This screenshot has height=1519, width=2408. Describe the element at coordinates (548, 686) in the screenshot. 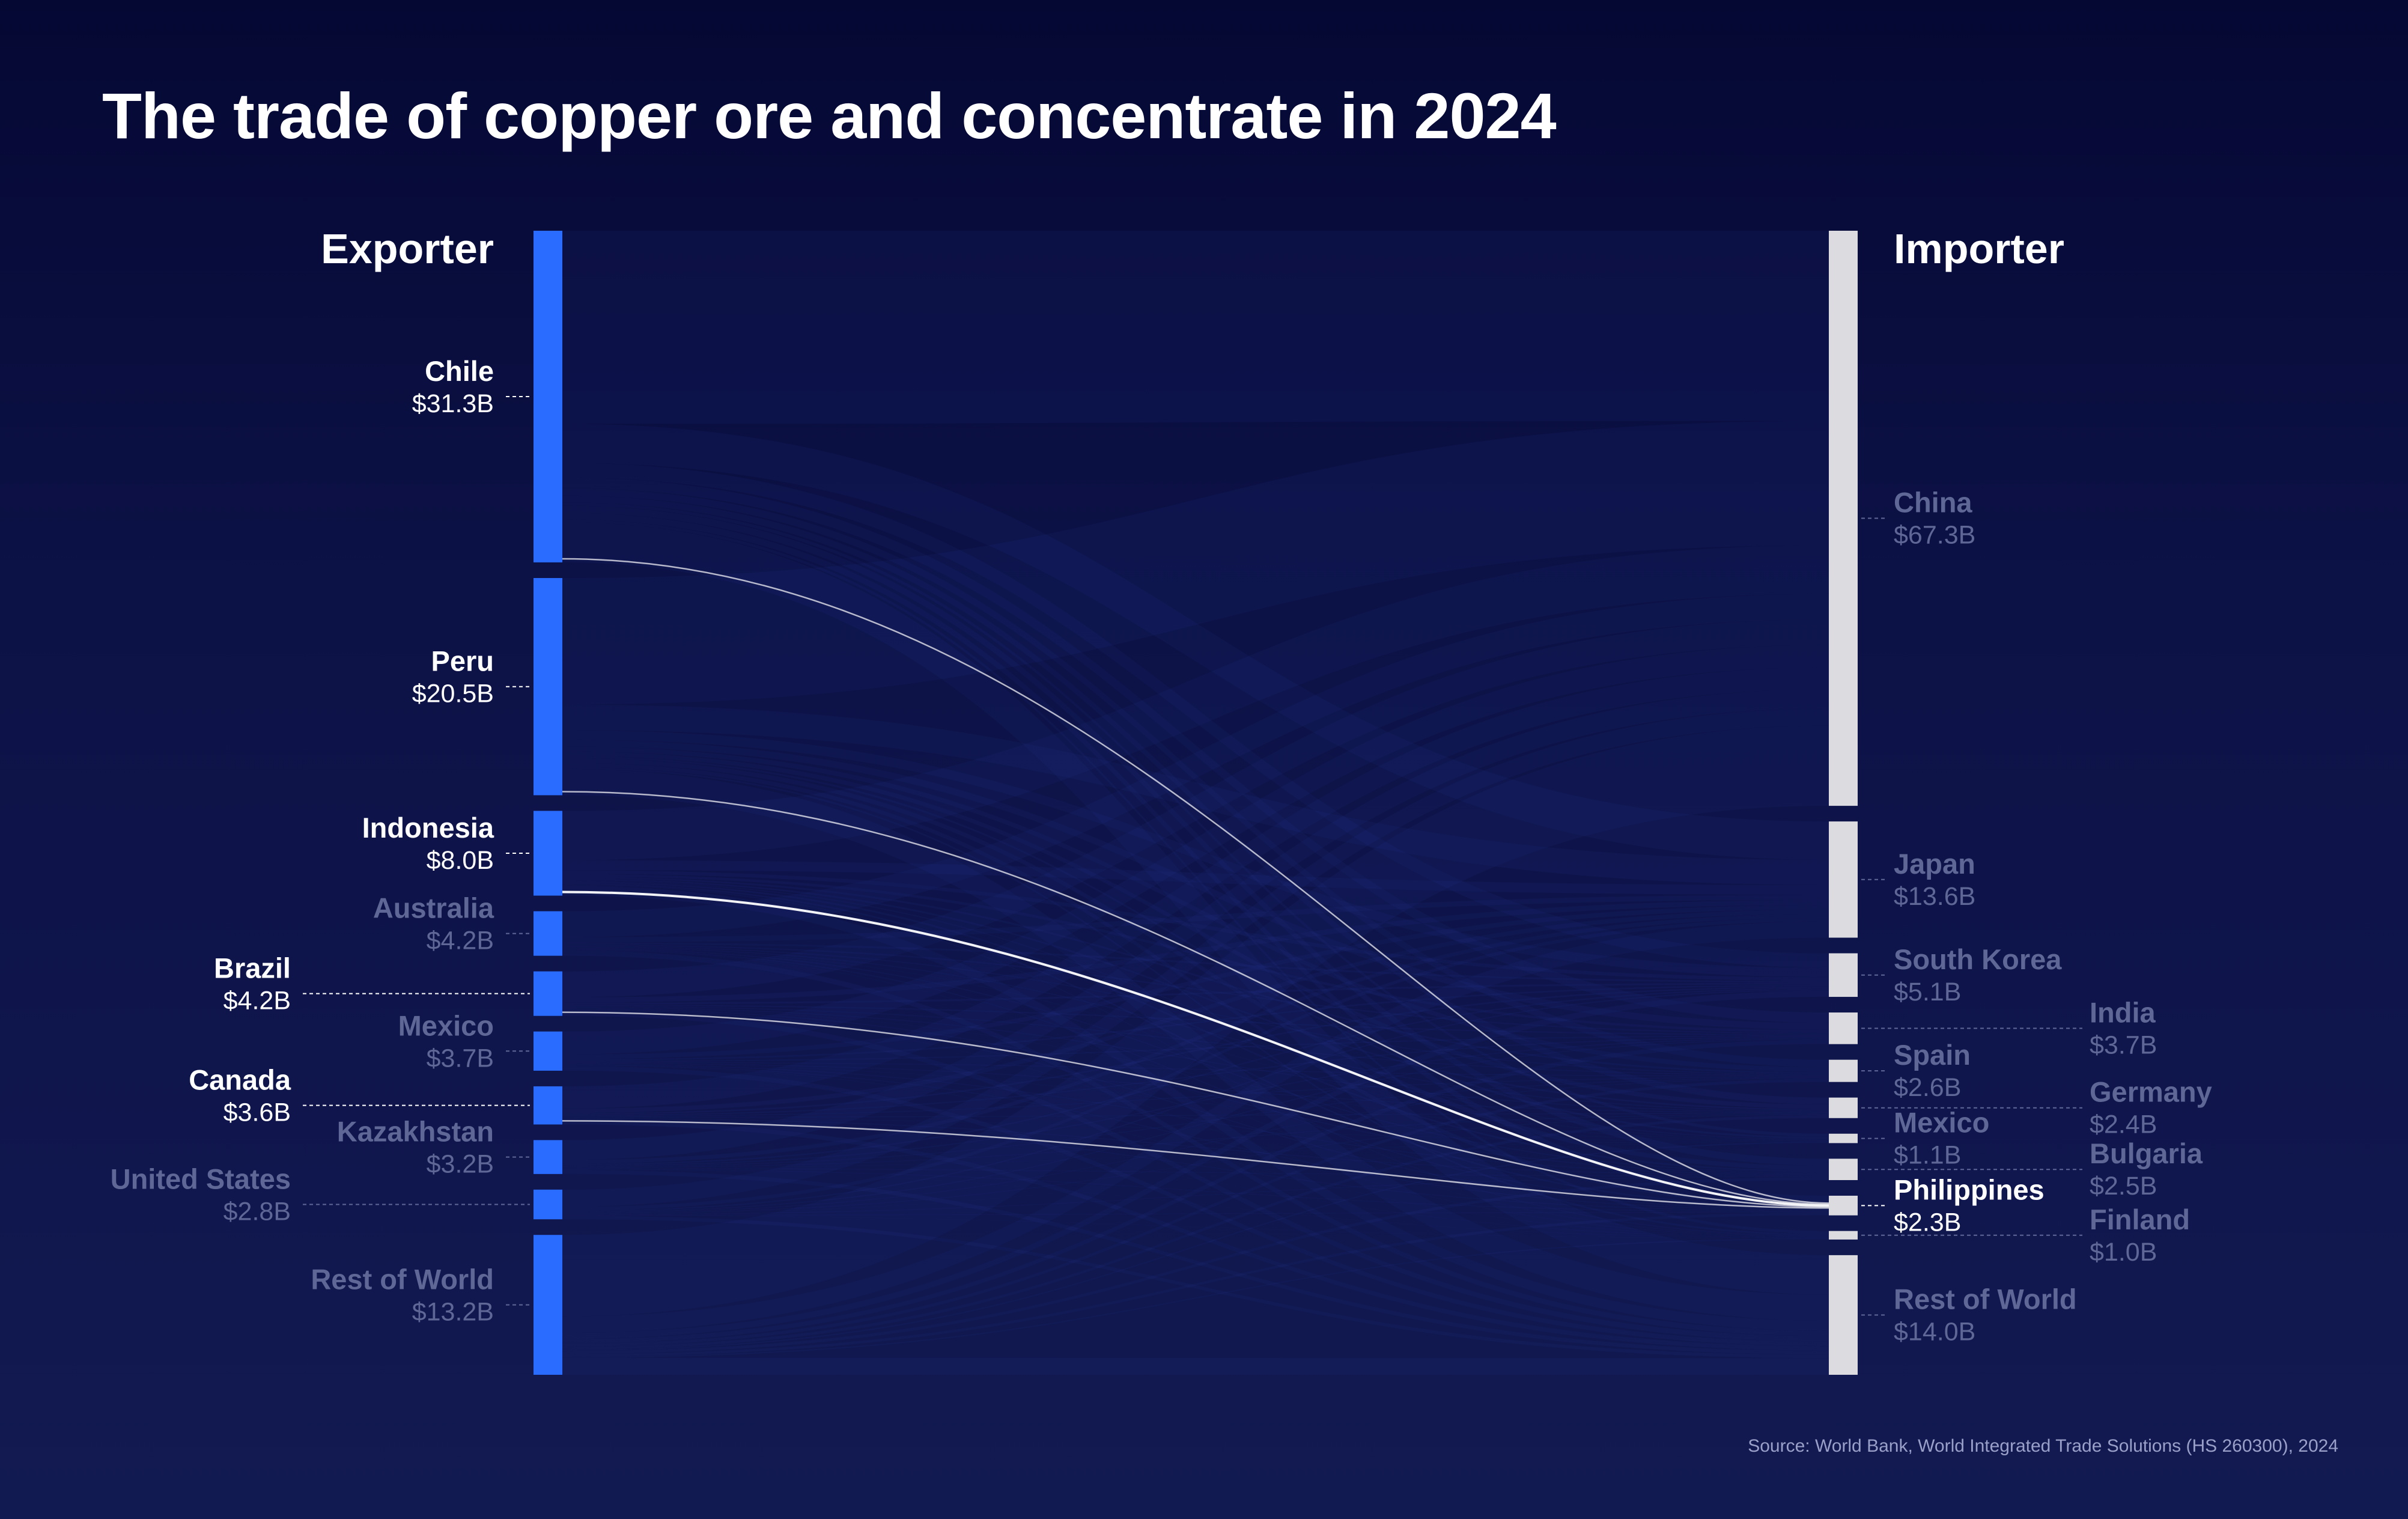

I see `exporter-bar-peru` at that location.